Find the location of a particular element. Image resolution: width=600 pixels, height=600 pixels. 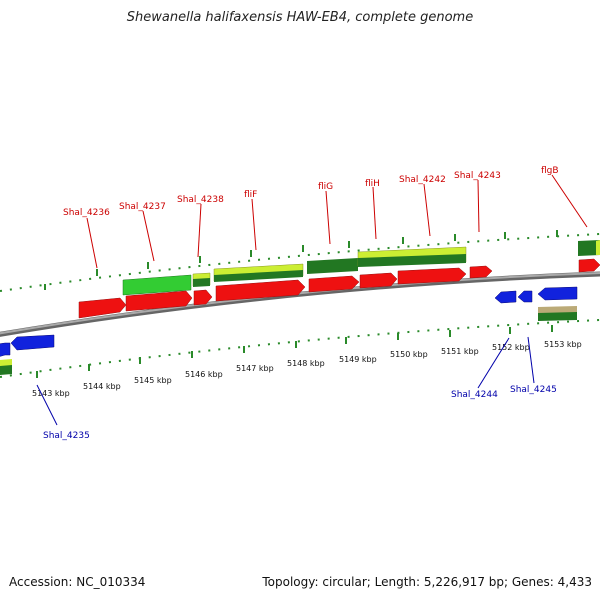

gene-label: fliF is located at coordinates (250, 195).